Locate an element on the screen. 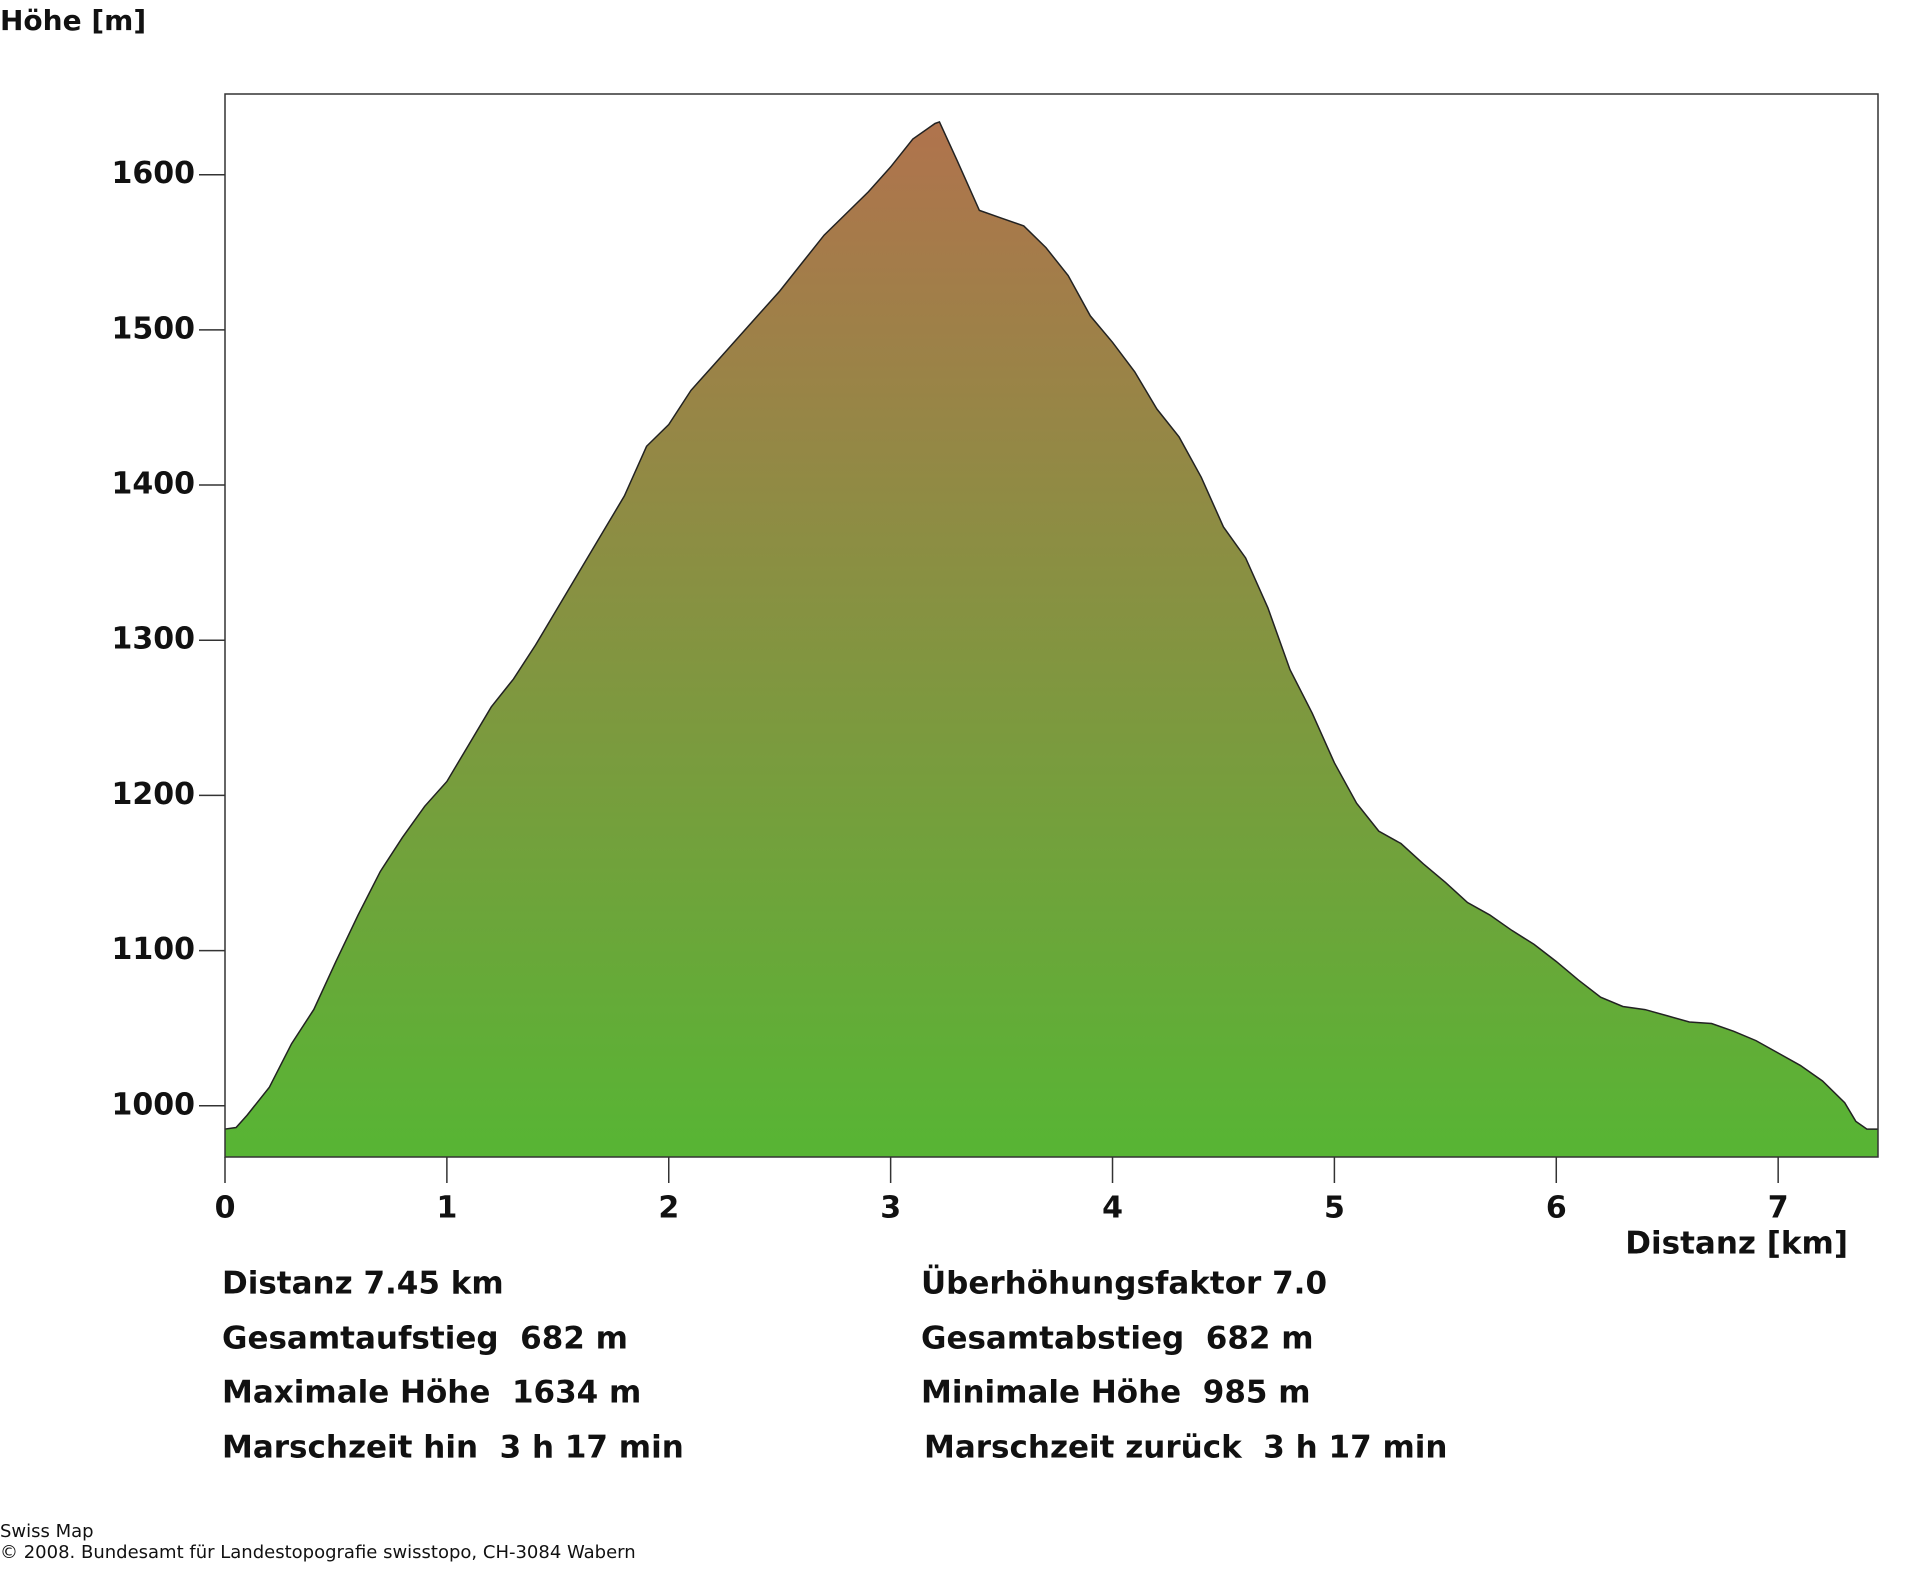 The width and height of the screenshot is (1920, 1572). x-tick-label: 1 is located at coordinates (446, 1208).